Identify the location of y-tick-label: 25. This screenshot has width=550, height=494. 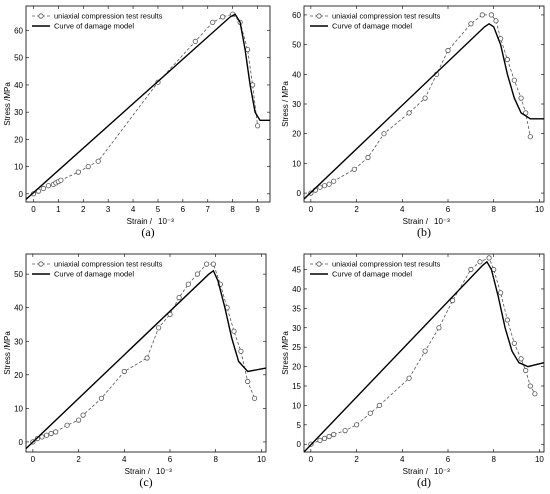
(296, 347).